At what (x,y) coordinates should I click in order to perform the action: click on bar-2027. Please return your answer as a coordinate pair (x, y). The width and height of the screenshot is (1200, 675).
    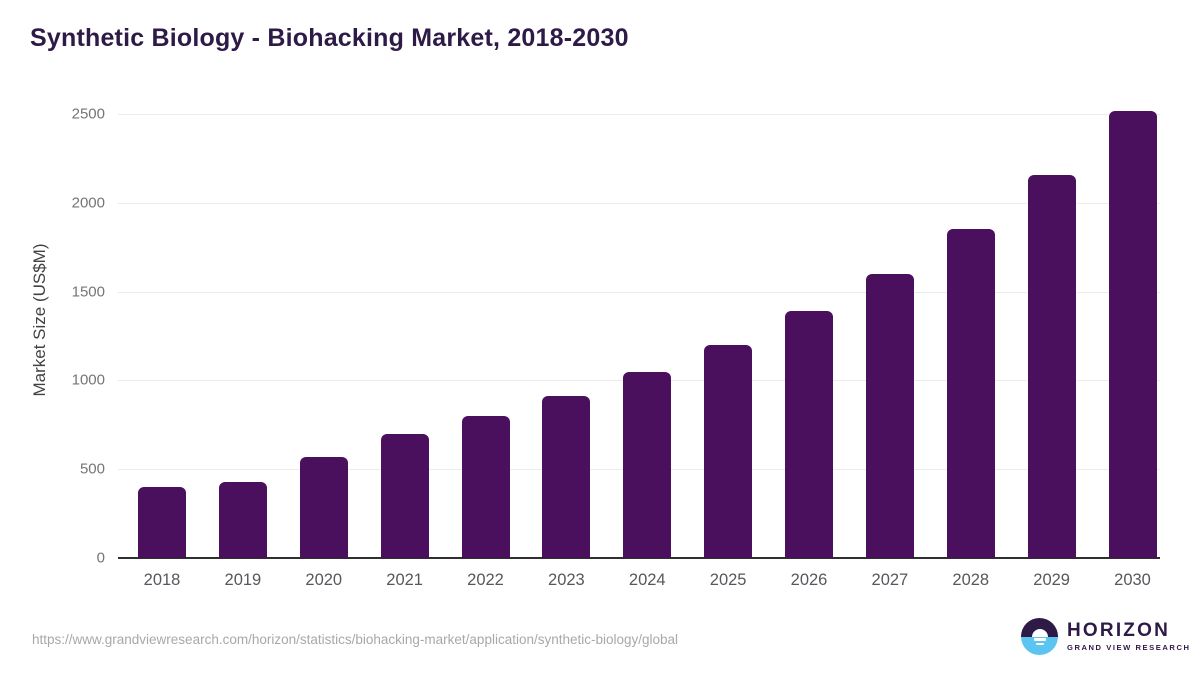
    Looking at the image, I should click on (889, 415).